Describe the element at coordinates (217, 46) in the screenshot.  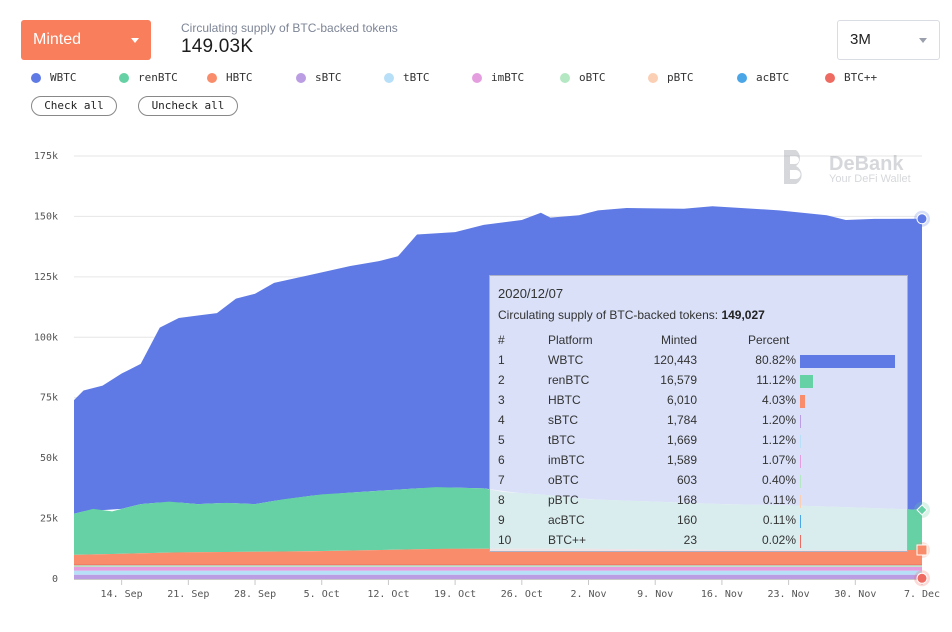
I see `total-supply-value: 149.03K` at that location.